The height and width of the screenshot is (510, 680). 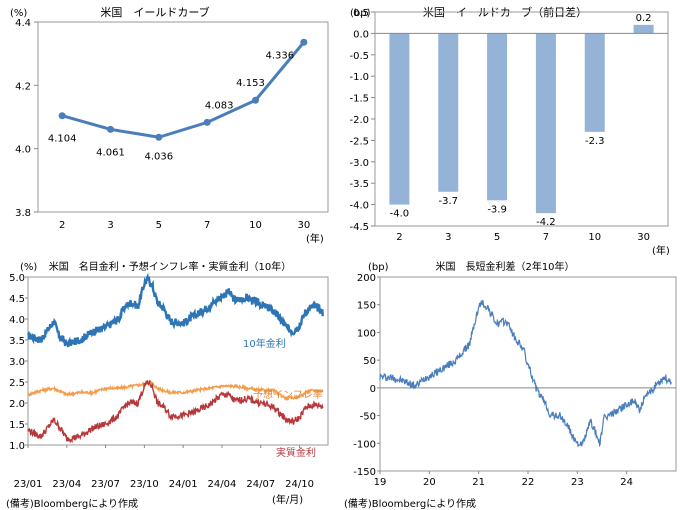 I want to click on spread-unit: (bp), so click(x=378, y=267).